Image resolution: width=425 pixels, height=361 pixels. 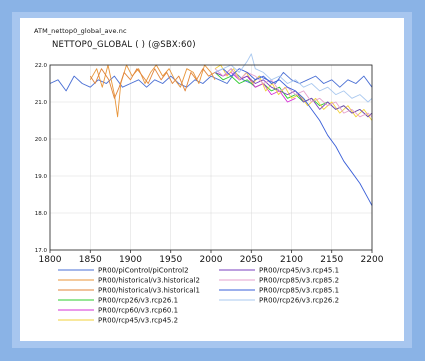 I want to click on legend-label-8: PR00/rcp85/v3.rcp85.1, so click(x=299, y=291).